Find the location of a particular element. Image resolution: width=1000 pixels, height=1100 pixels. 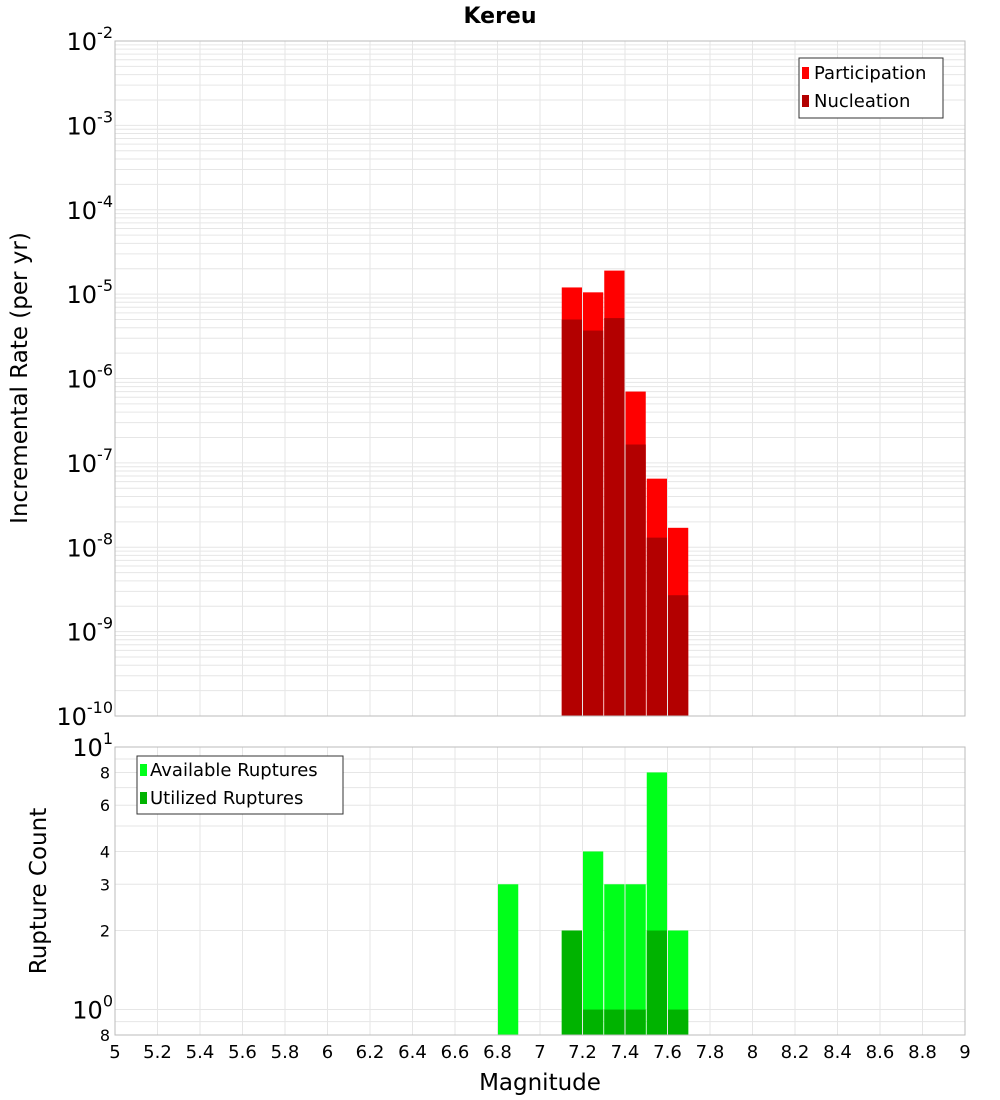

available-legend-label: Available Ruptures is located at coordinates (234, 770).